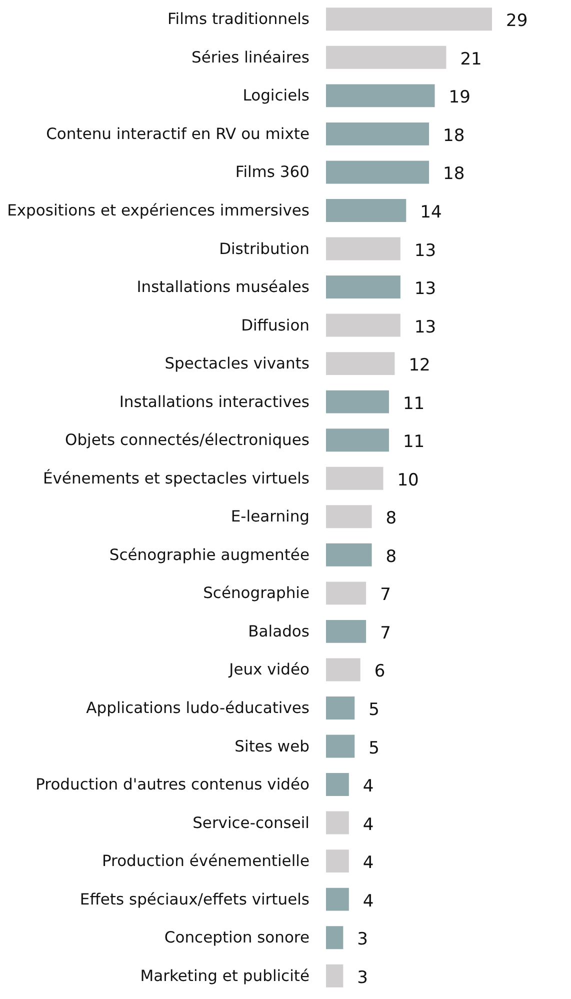  What do you see at coordinates (419, 366) in the screenshot?
I see `data-label: 12` at bounding box center [419, 366].